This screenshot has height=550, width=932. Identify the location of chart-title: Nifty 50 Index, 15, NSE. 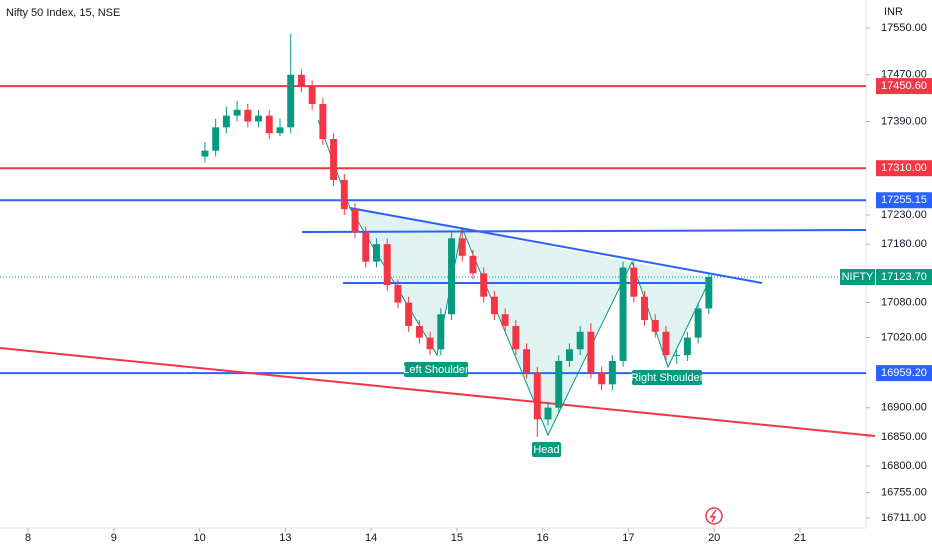
(63, 13).